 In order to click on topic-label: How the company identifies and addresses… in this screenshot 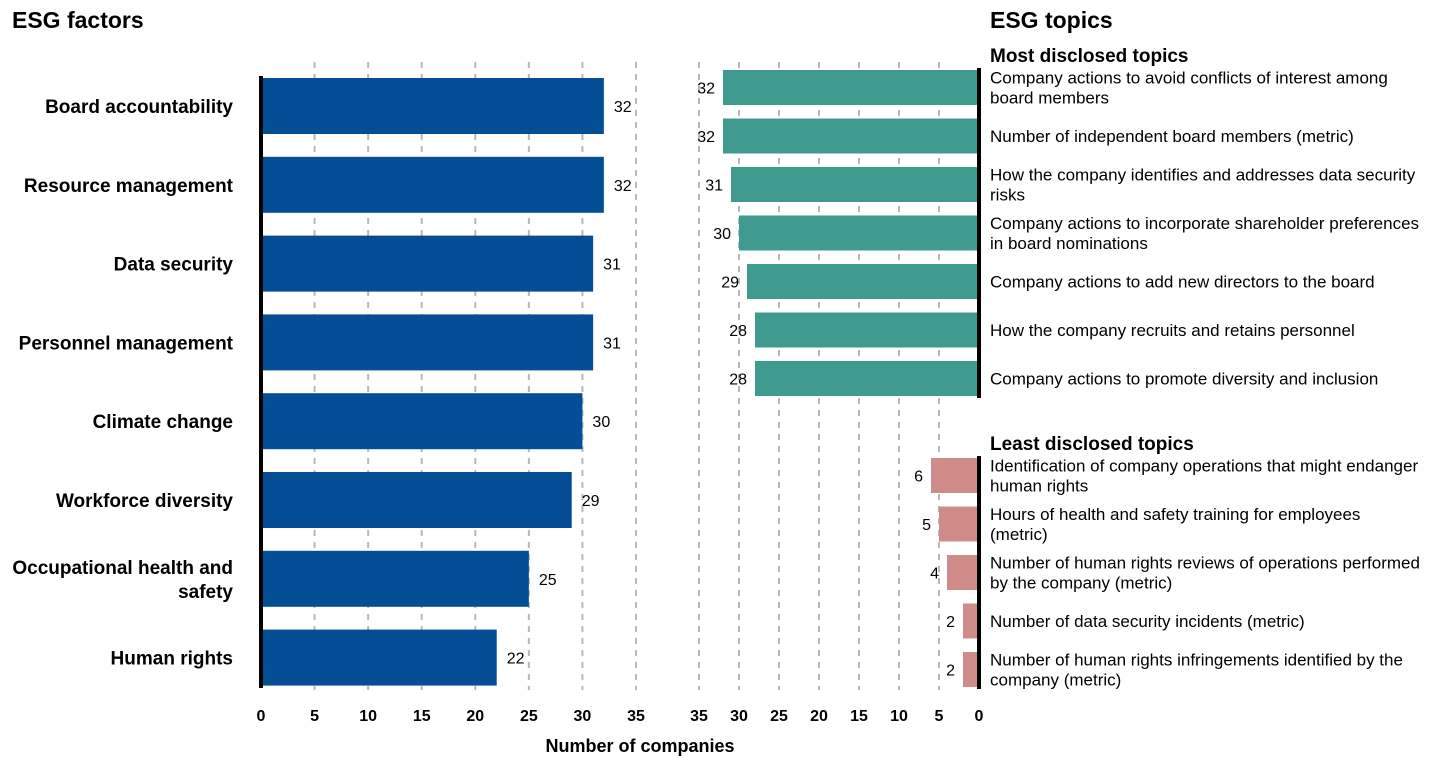, I will do `click(1203, 185)`.